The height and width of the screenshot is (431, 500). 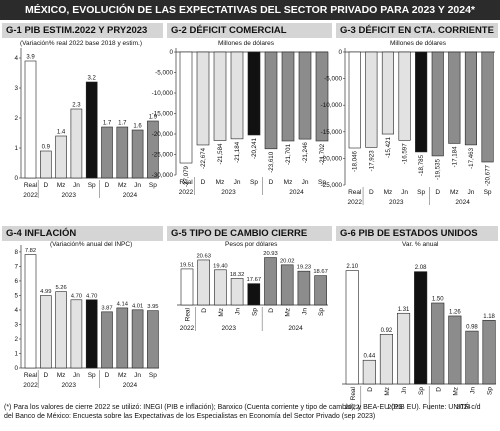 I want to click on bar-value-label: 19.51, so click(x=187, y=265).